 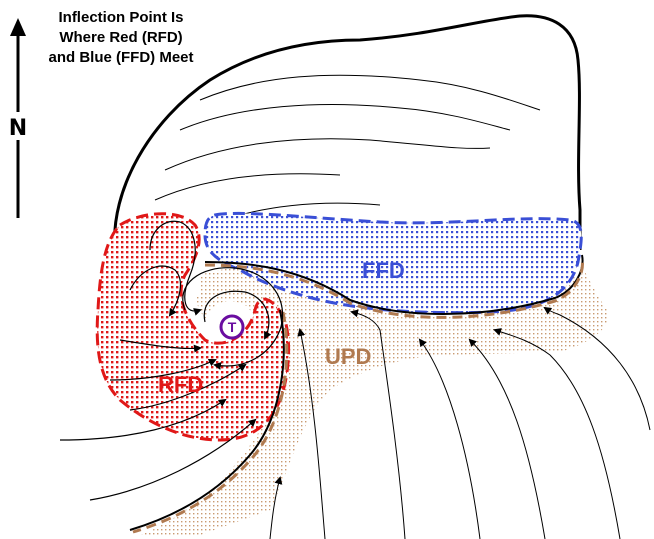 I want to click on north-arrow: N, so click(x=18, y=118).